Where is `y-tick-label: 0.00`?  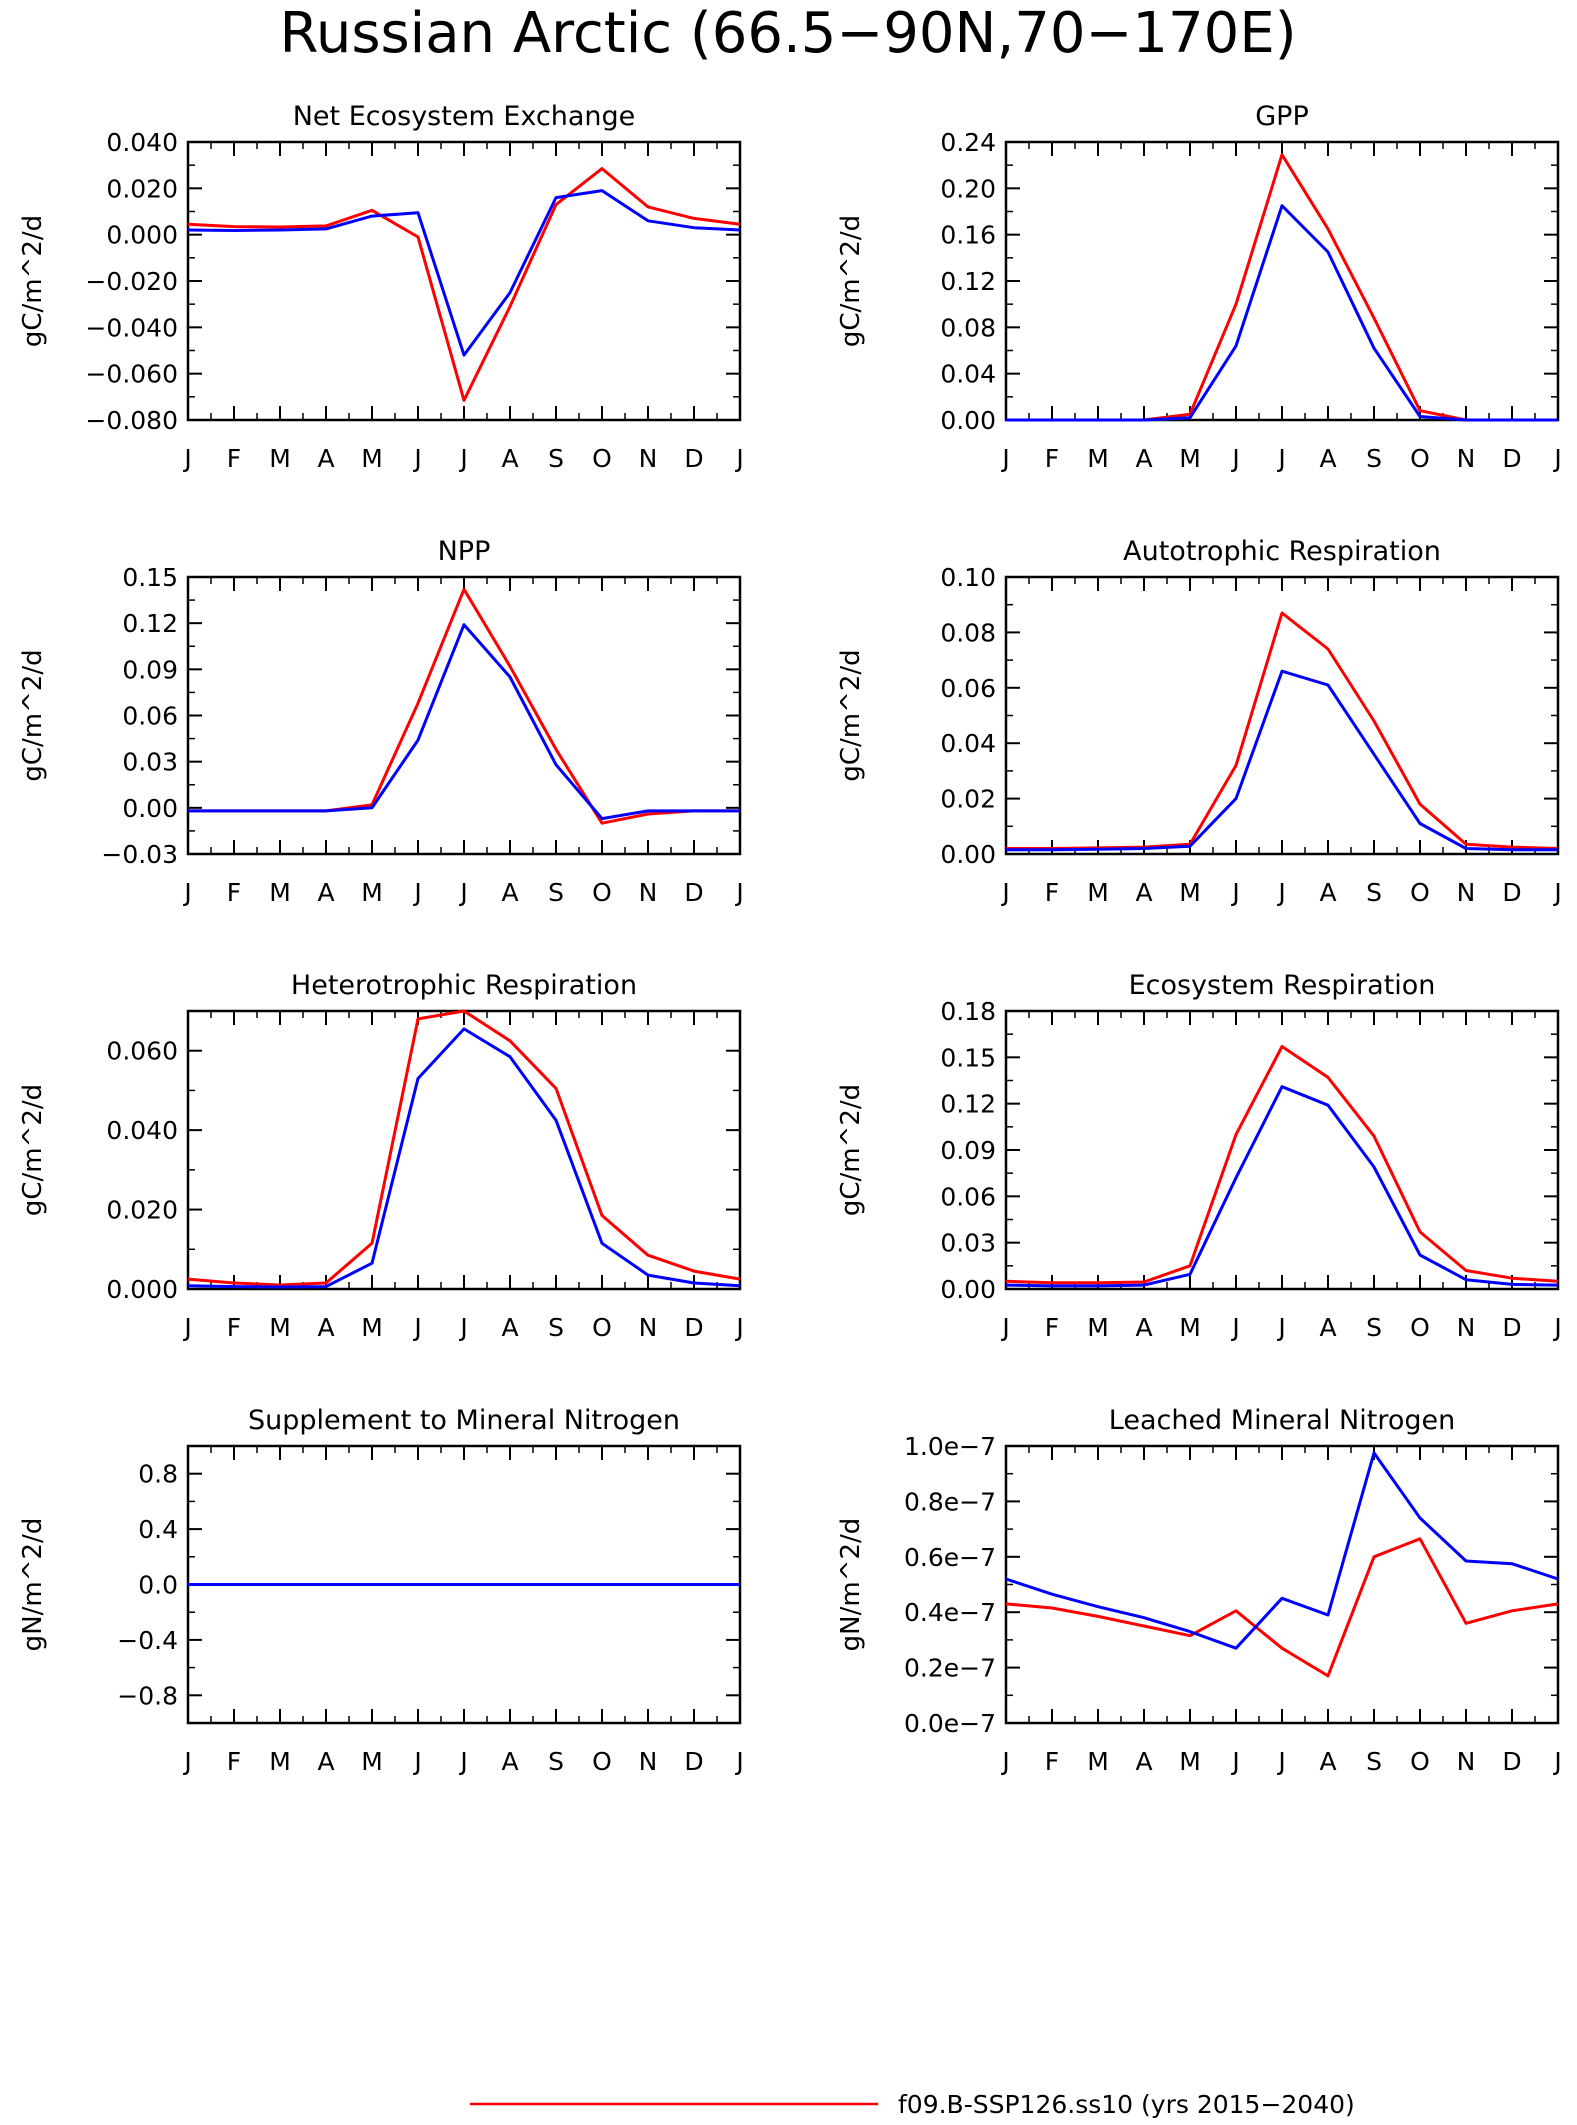
y-tick-label: 0.00 is located at coordinates (968, 420).